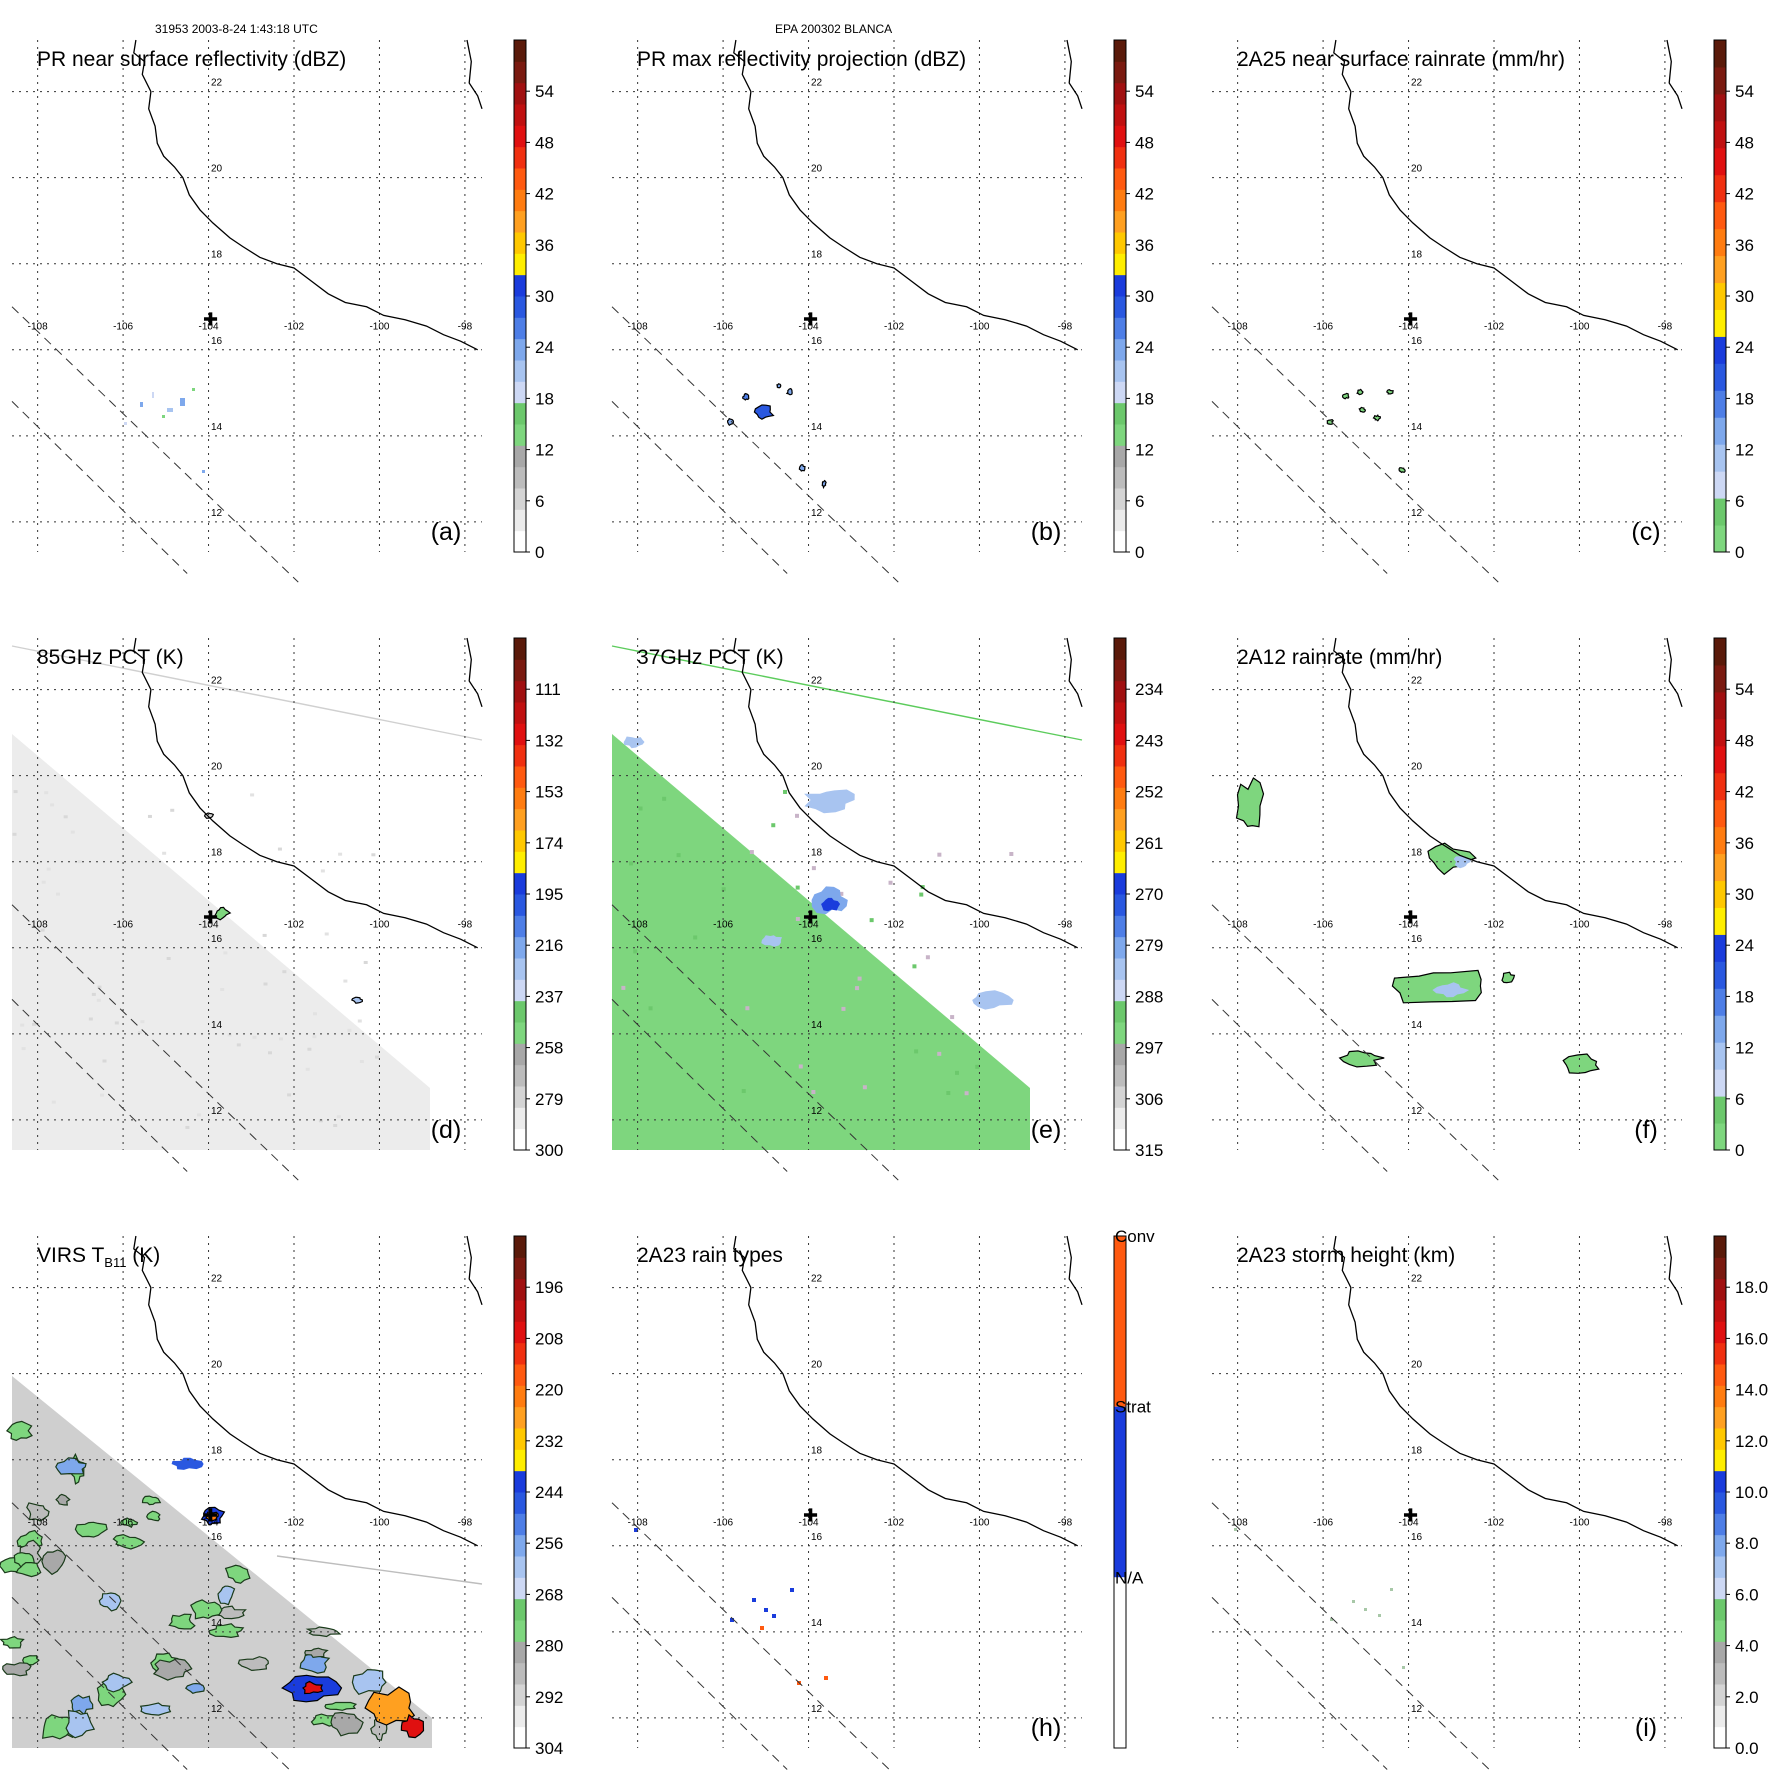 This screenshot has width=1771, height=1771. Describe the element at coordinates (544, 142) in the screenshot. I see `colorbar-label: 48` at that location.